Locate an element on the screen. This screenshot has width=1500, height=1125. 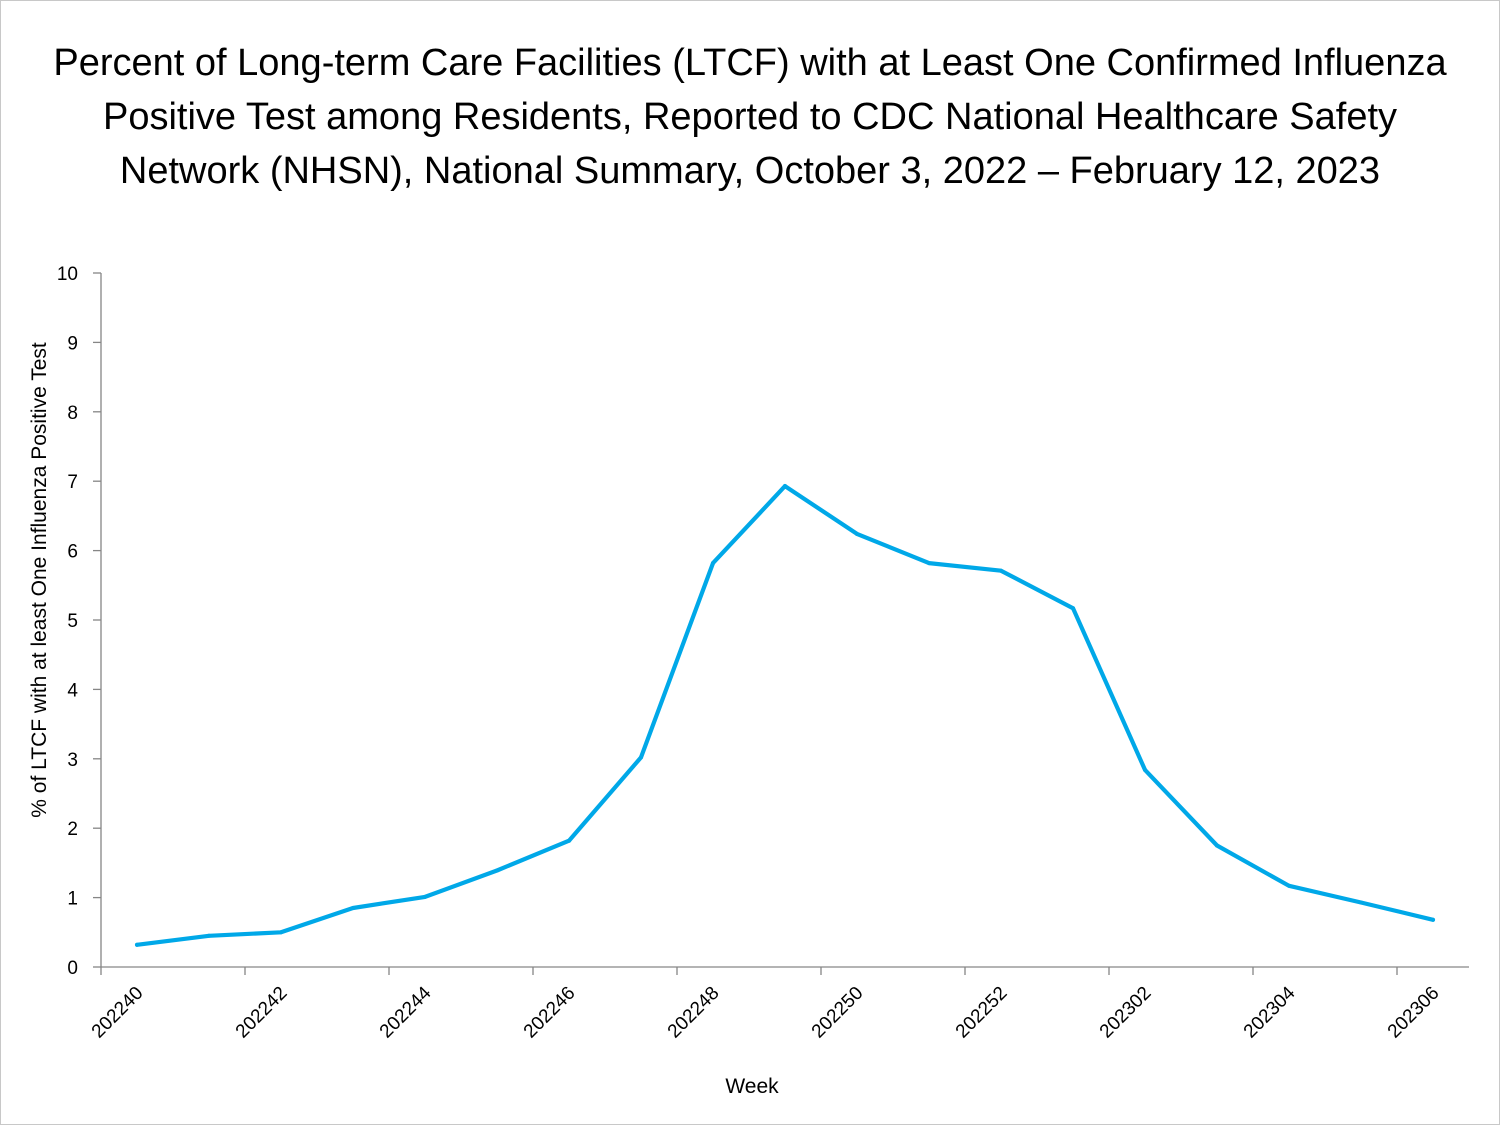
y-tick-label: 10 is located at coordinates (67, 274).